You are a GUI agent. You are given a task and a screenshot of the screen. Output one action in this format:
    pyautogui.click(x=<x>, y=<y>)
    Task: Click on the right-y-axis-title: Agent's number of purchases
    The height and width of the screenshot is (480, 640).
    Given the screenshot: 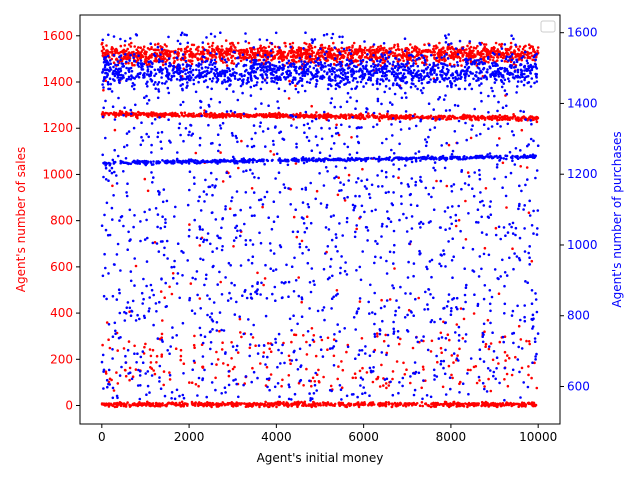 What is the action you would take?
    pyautogui.click(x=617, y=219)
    